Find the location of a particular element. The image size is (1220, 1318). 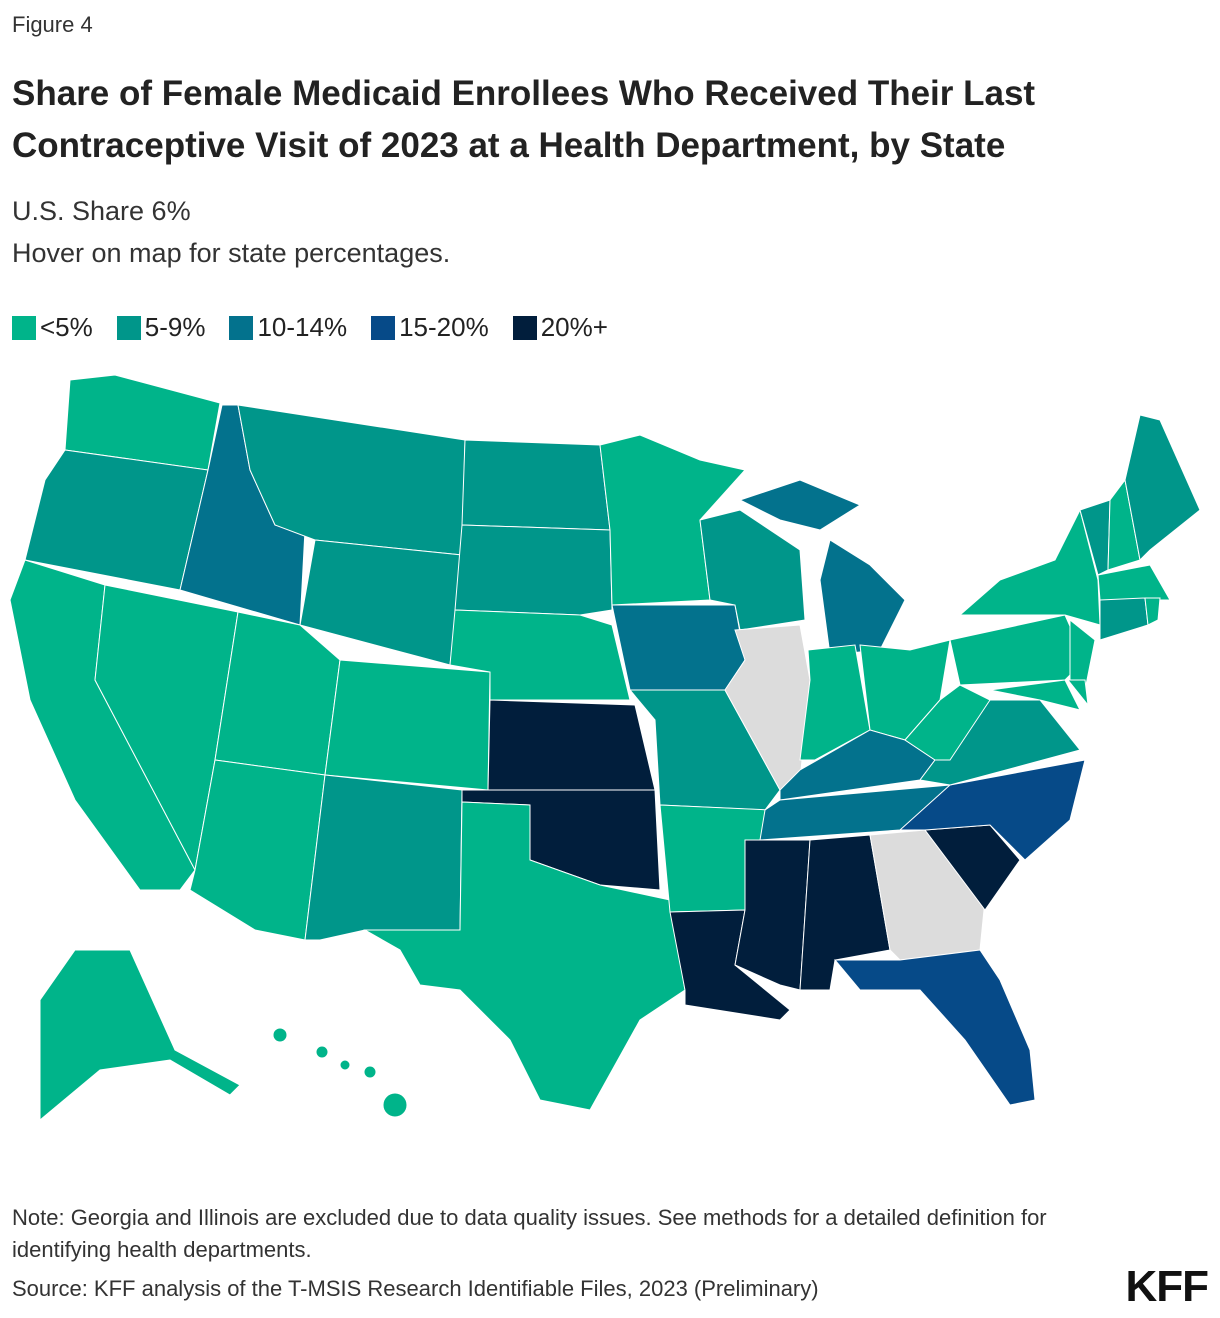

legend-item: <5% is located at coordinates (52, 327).